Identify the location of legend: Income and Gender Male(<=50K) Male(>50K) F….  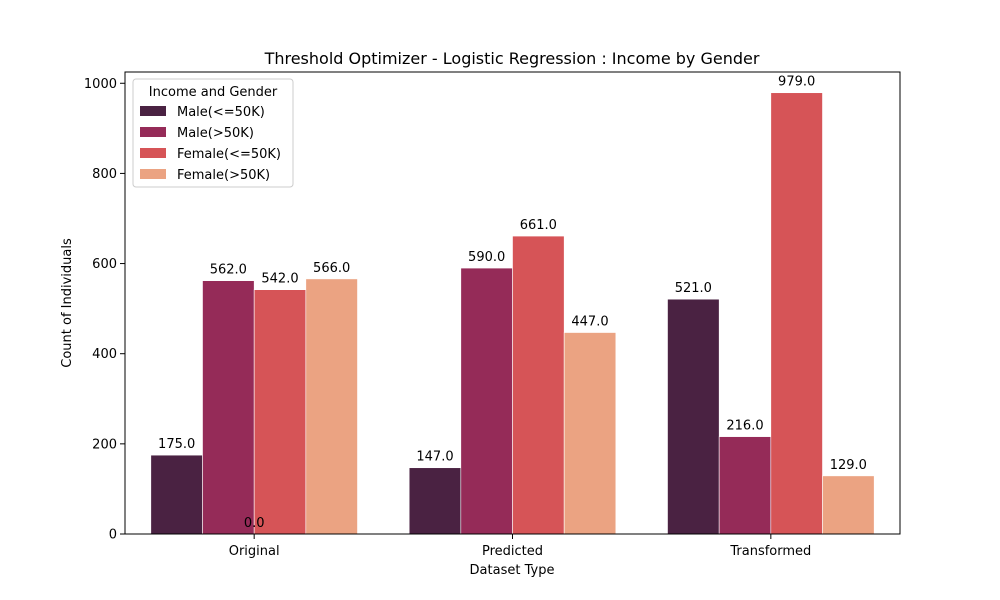
(213, 133).